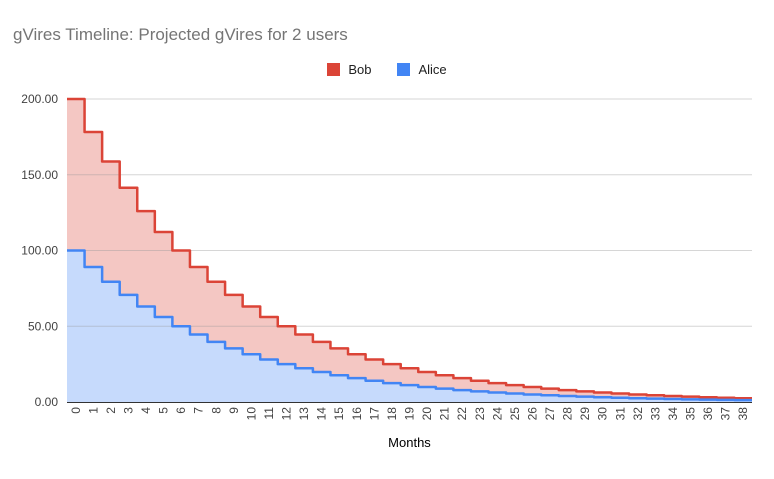 The width and height of the screenshot is (774, 479). I want to click on legend-label-alice: Alice, so click(432, 69).